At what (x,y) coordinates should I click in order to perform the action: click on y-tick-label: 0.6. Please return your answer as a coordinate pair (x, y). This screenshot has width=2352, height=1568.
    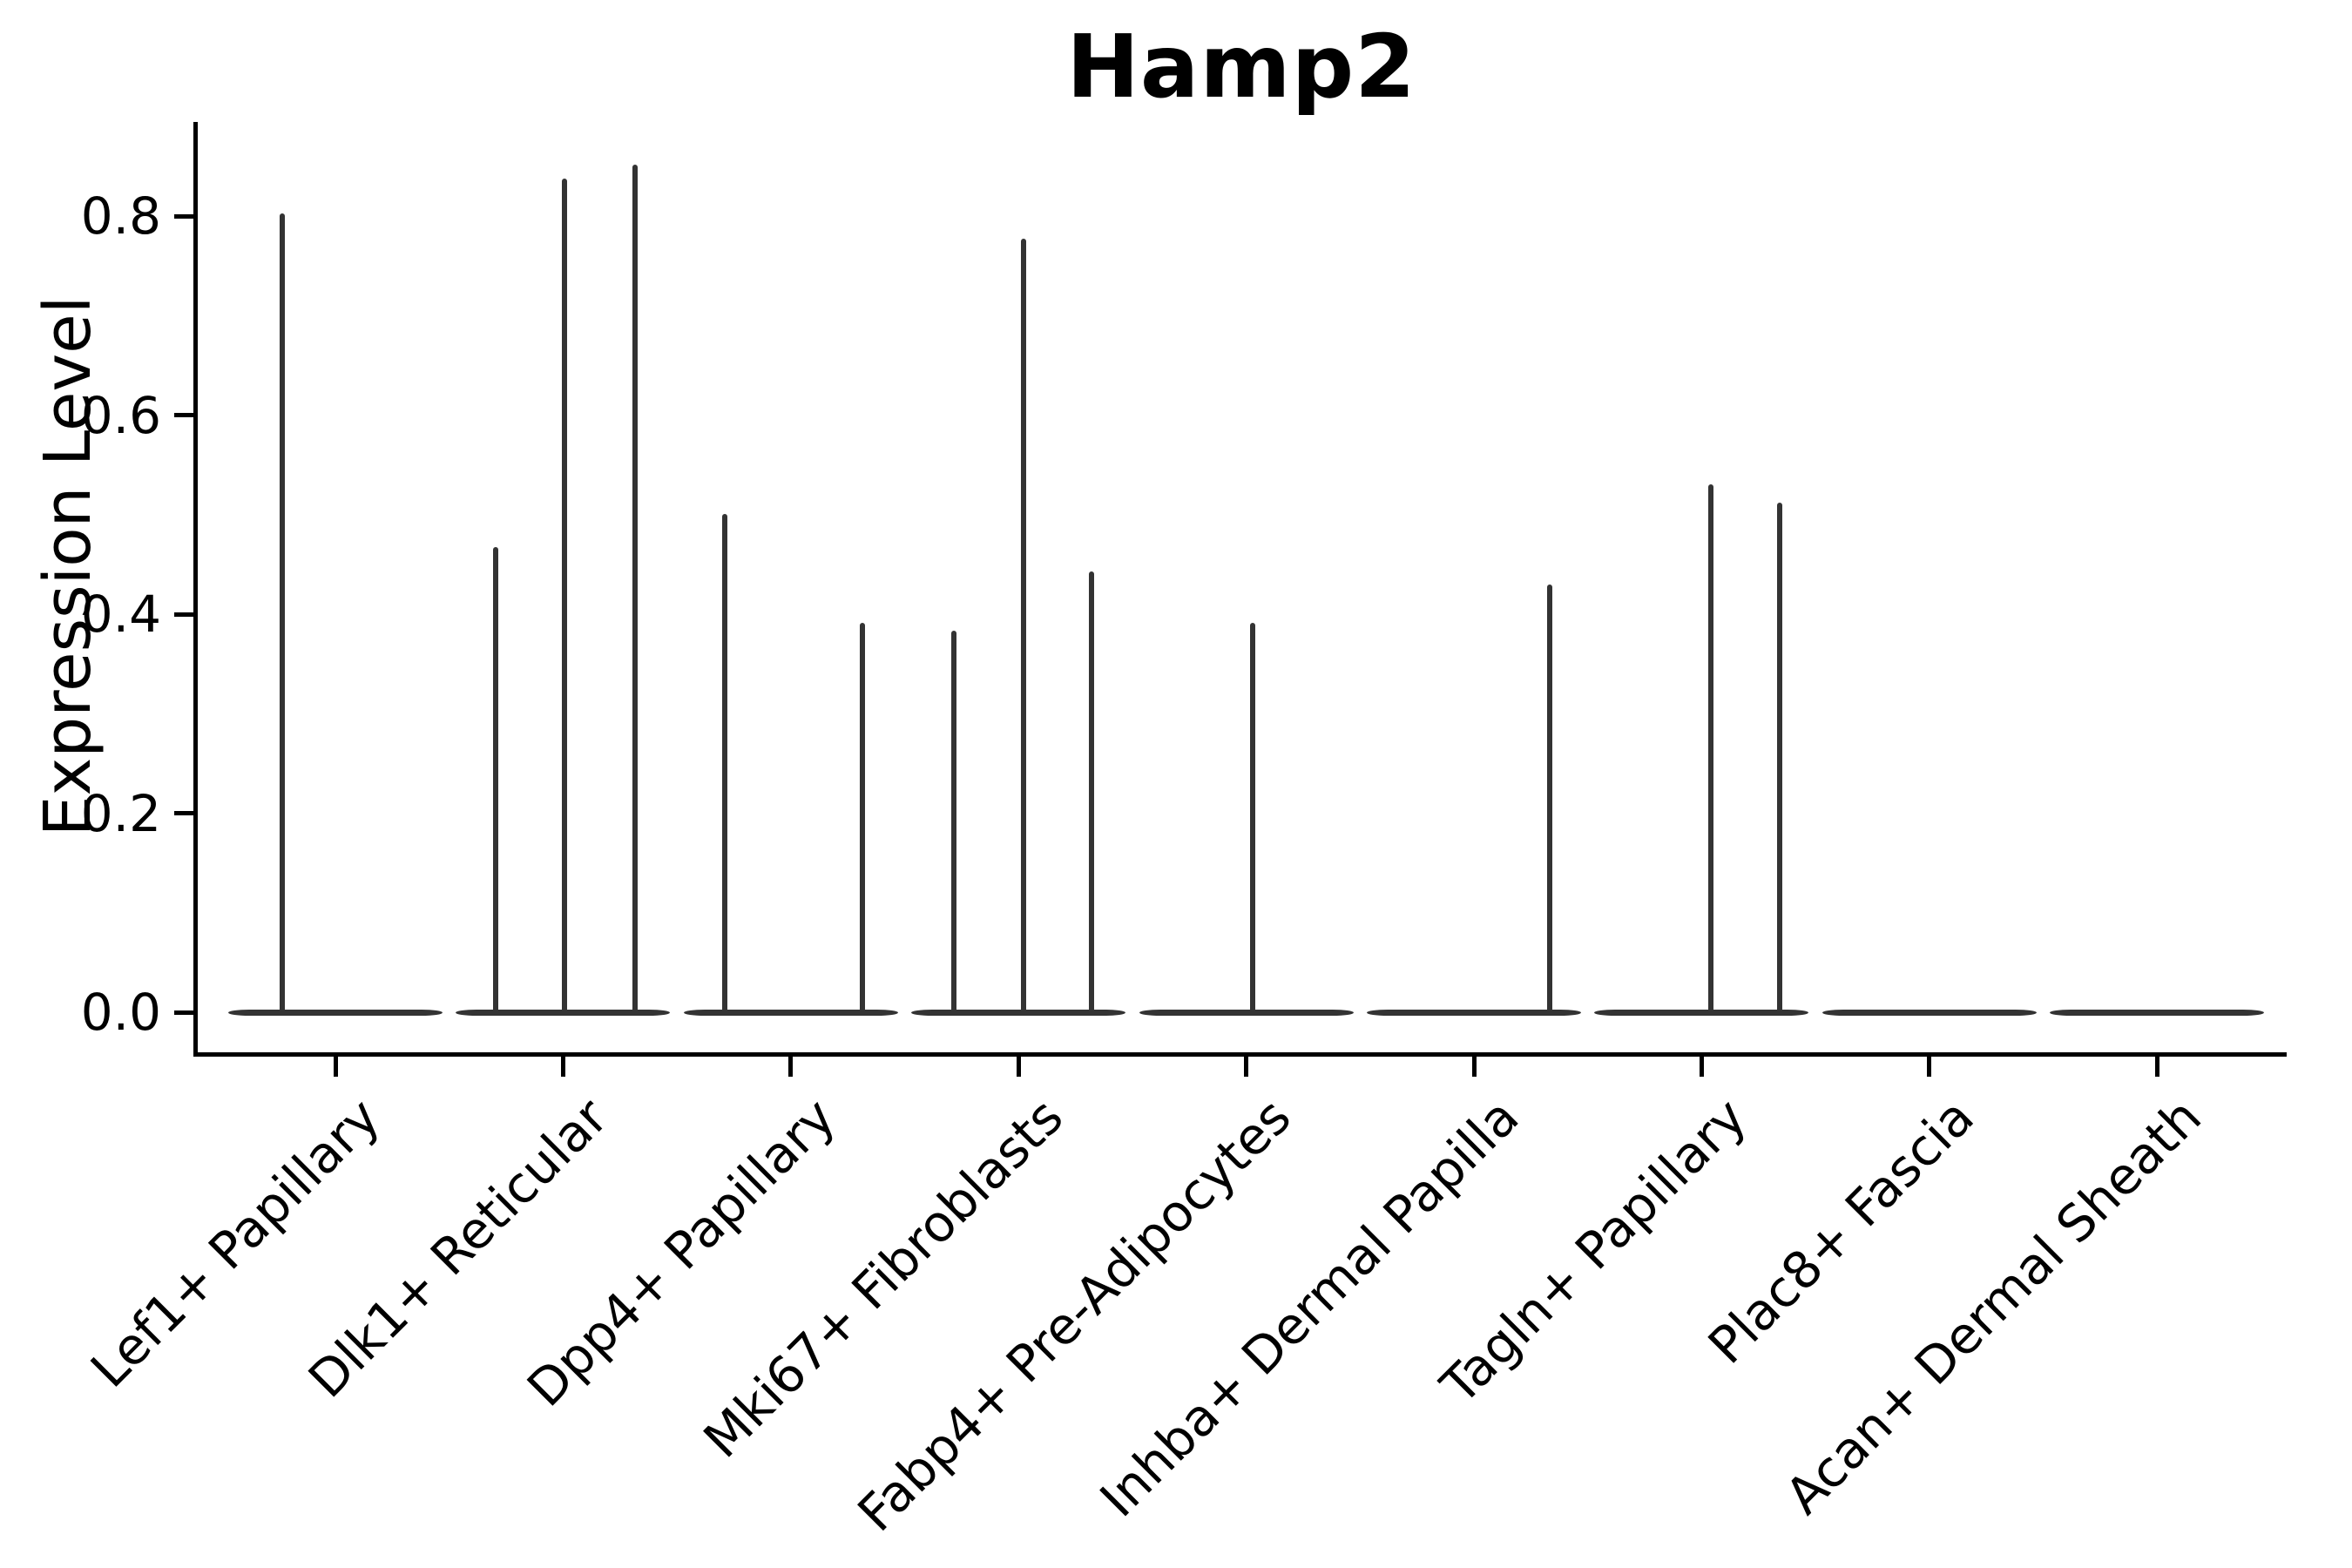
    Looking at the image, I should click on (120, 415).